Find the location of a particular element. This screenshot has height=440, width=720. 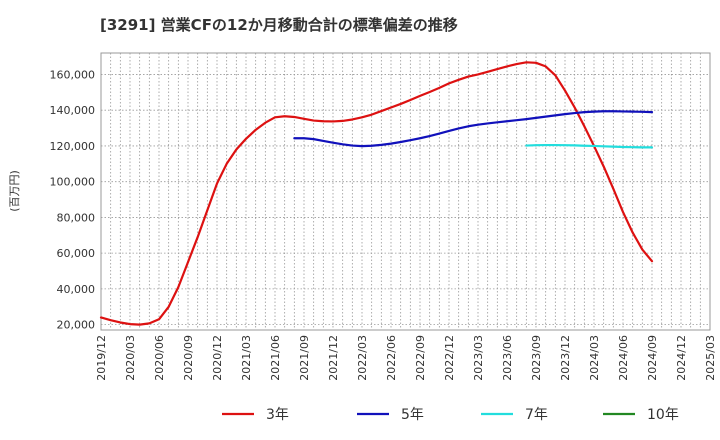

y-tick-label: 60,000 is located at coordinates (76, 253).